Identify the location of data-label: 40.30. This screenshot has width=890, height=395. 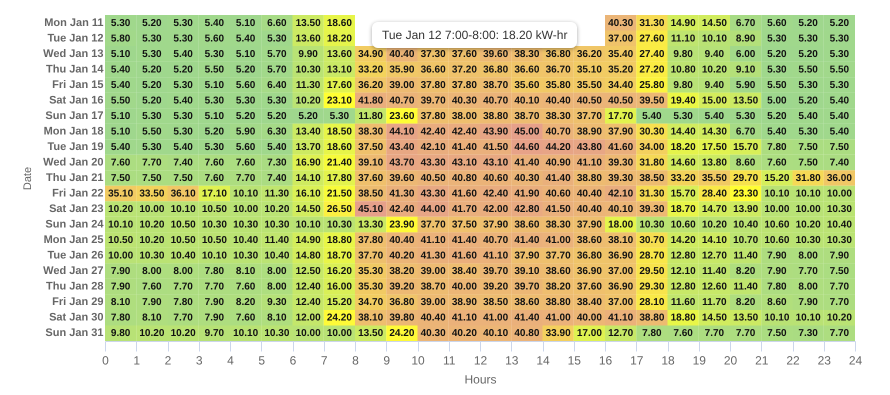
(621, 23).